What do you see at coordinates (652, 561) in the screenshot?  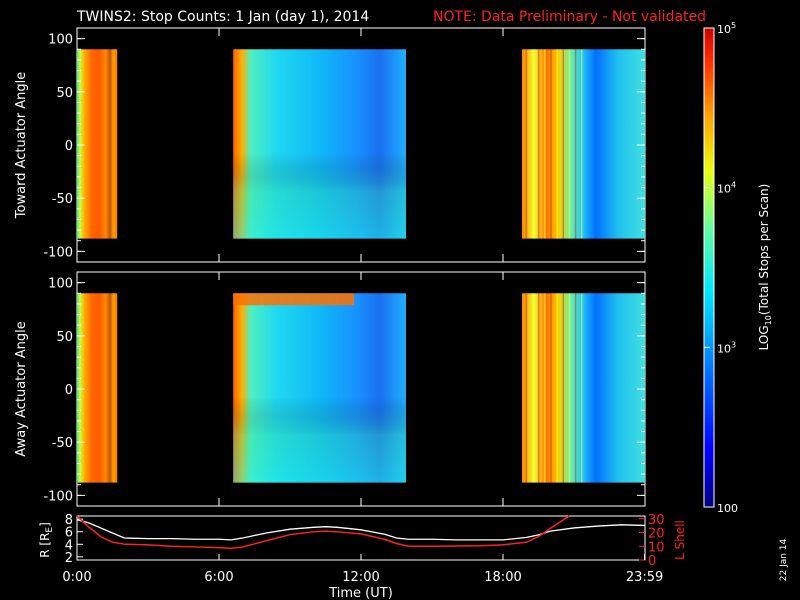 I see `l-tick-label: 0` at bounding box center [652, 561].